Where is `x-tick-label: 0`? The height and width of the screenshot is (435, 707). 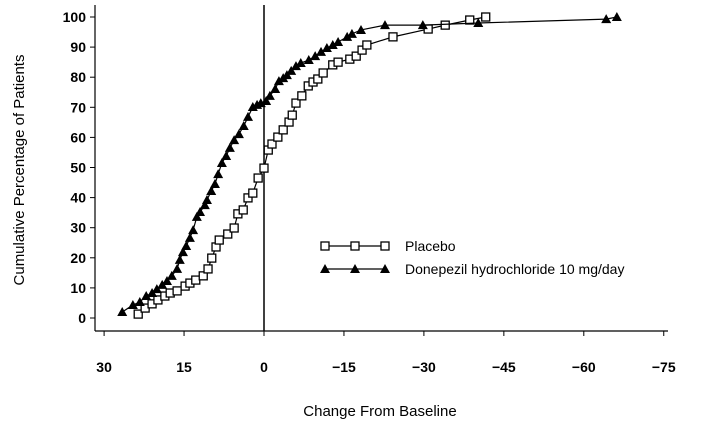
x-tick-label: 0 is located at coordinates (264, 367).